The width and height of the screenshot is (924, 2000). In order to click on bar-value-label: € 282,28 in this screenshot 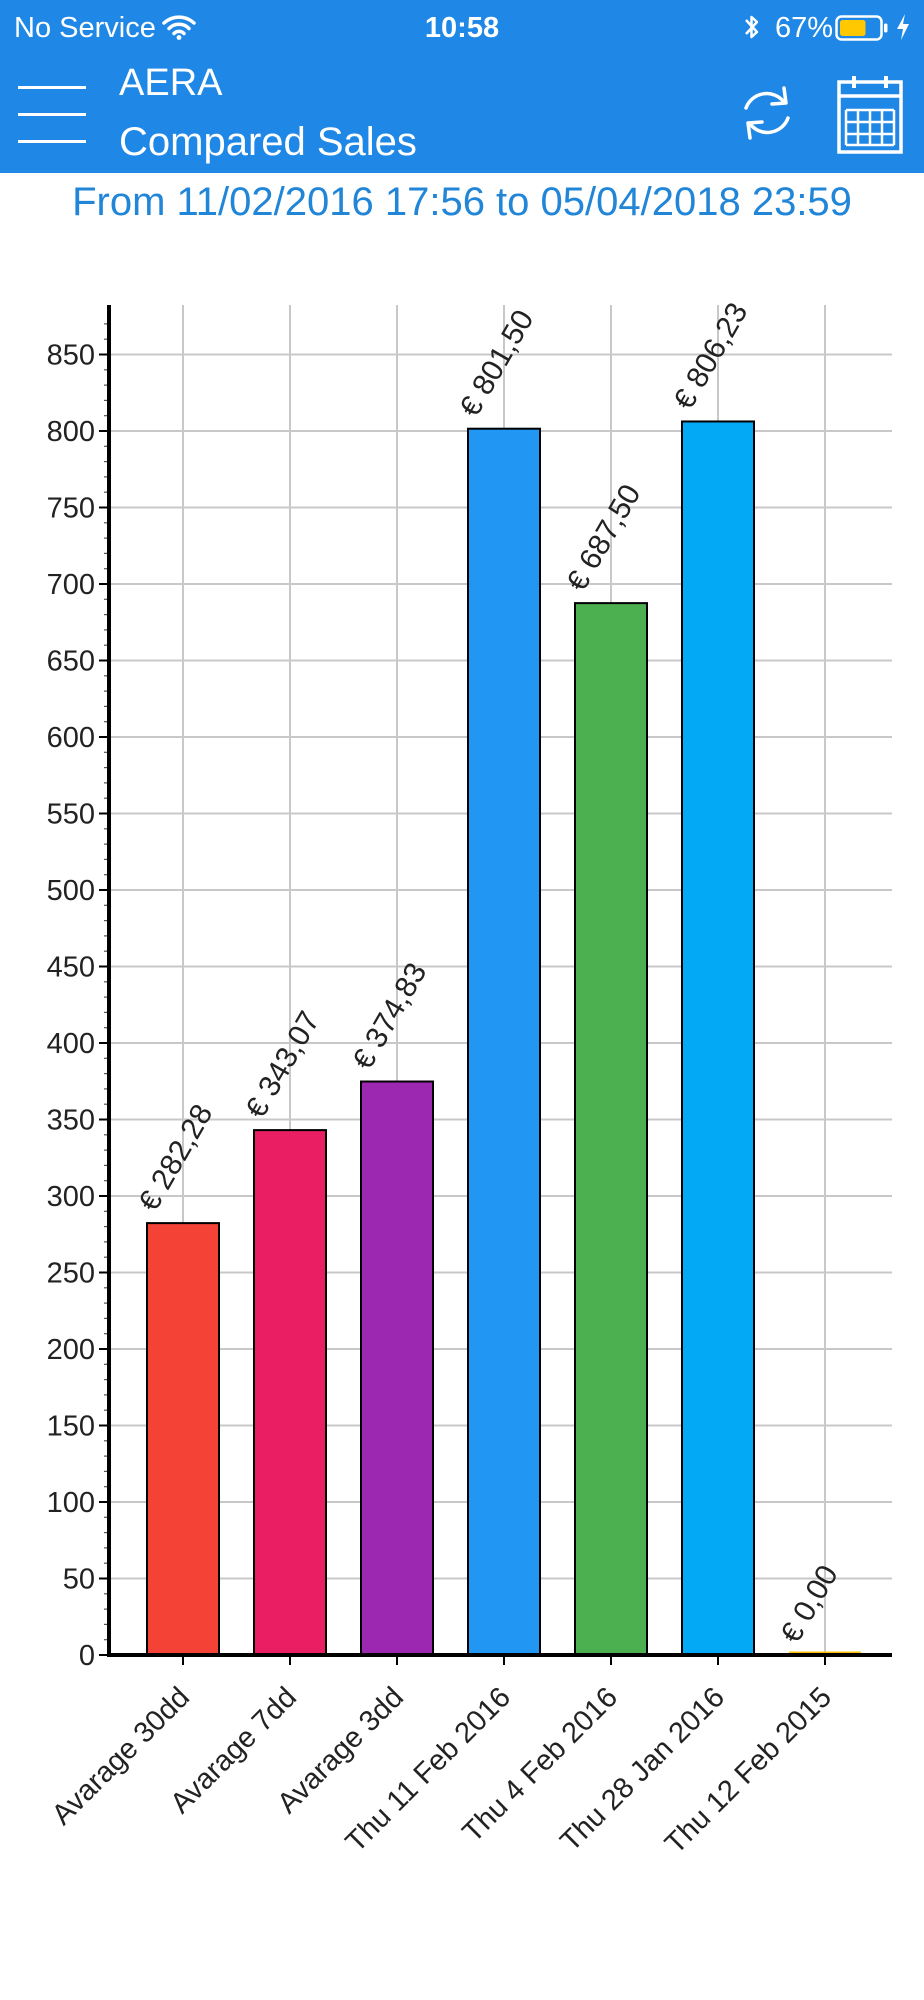, I will do `click(175, 1158)`.